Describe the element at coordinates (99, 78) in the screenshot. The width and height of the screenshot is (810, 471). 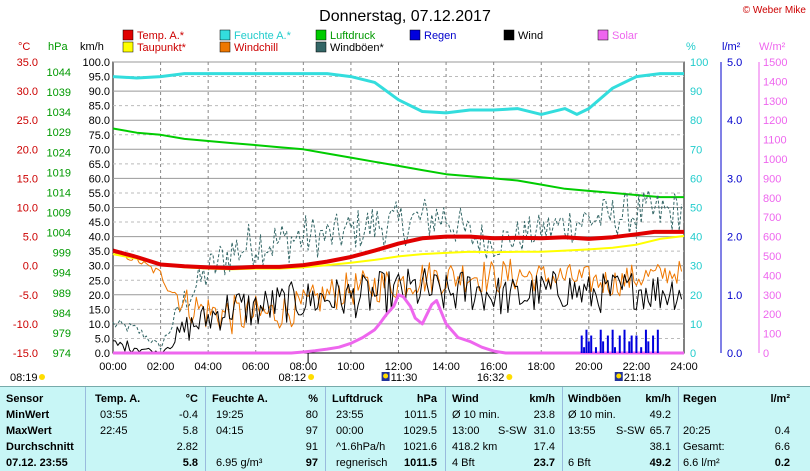
I see `wind-tick-label: 95.0` at that location.